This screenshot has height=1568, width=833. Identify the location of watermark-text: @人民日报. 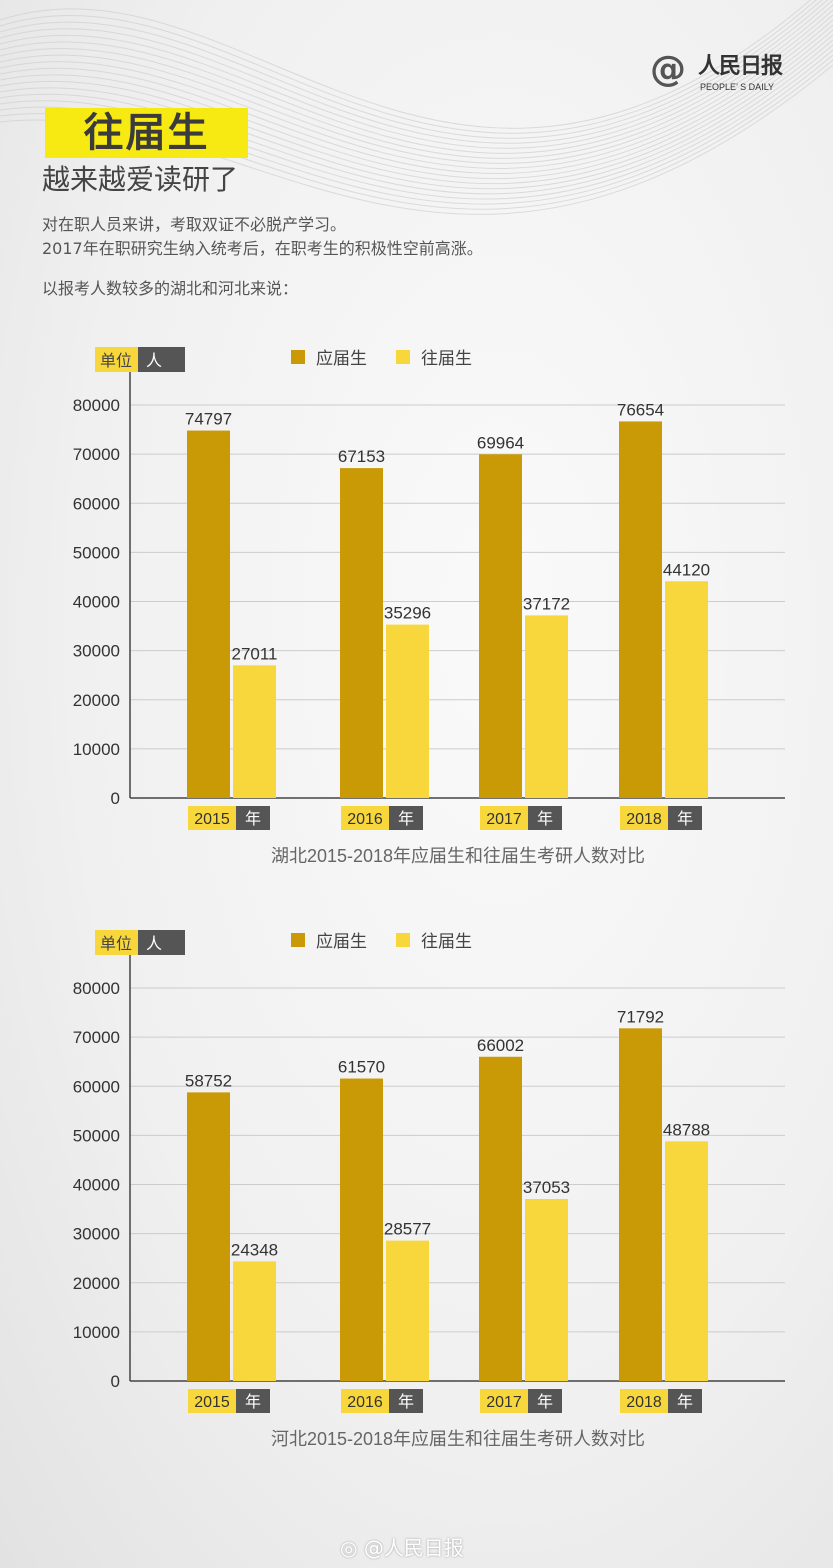
(413, 1548).